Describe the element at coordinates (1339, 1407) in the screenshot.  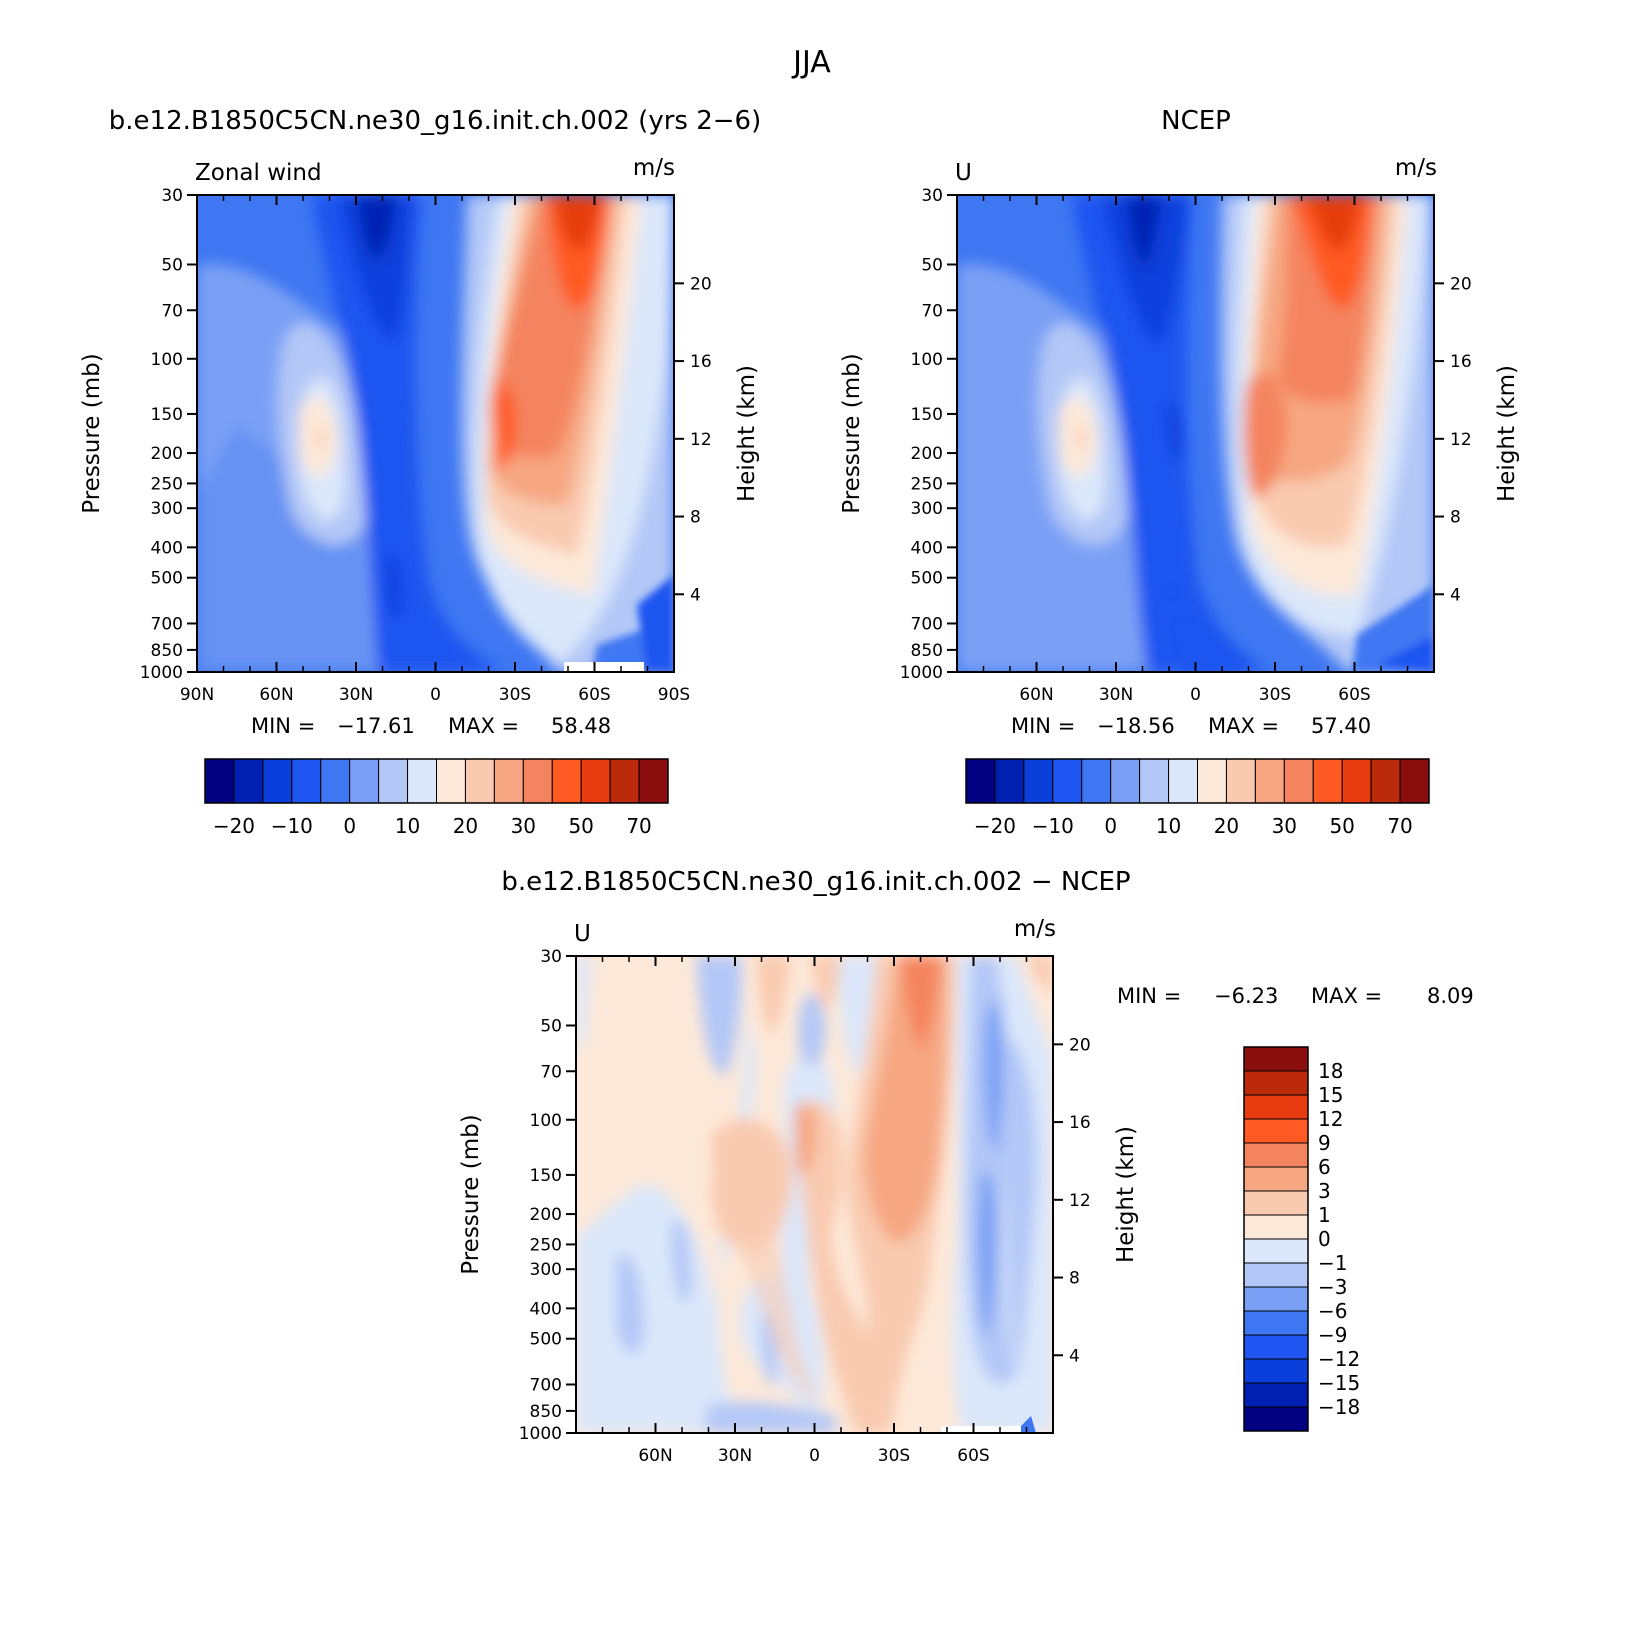
I see `colorbar-label: −18` at that location.